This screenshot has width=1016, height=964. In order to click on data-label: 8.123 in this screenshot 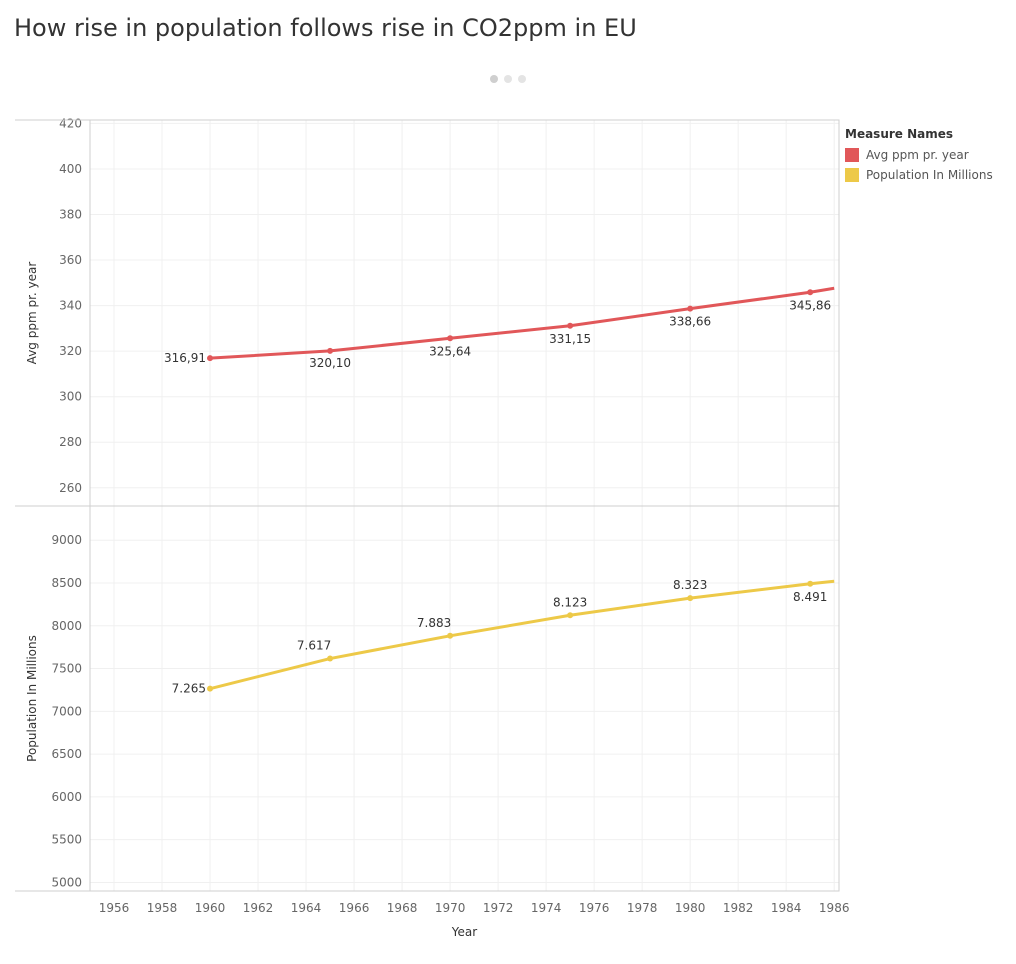, I will do `click(570, 602)`.